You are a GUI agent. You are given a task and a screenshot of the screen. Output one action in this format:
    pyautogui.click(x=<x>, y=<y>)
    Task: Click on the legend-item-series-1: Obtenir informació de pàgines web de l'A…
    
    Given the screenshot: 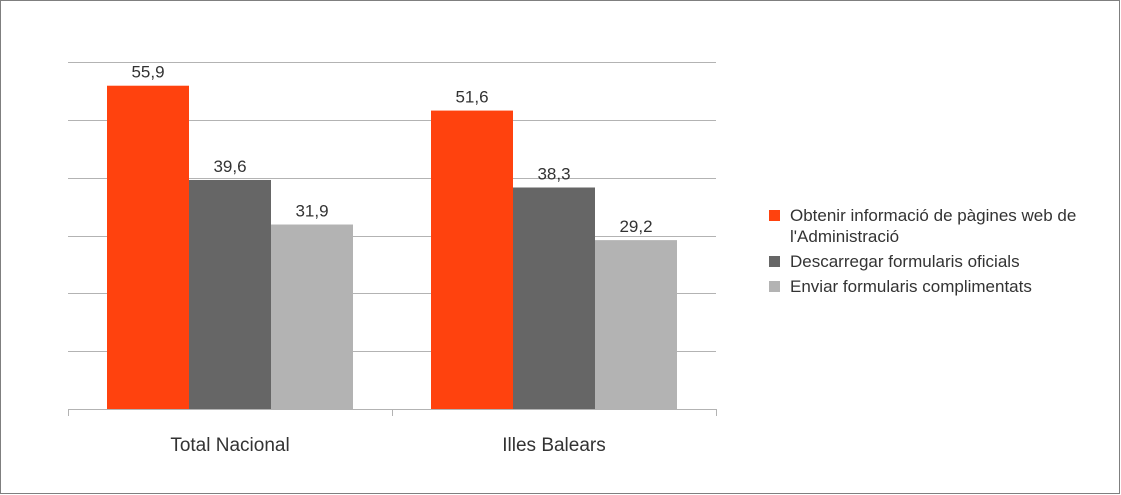 What is the action you would take?
    pyautogui.click(x=941, y=226)
    